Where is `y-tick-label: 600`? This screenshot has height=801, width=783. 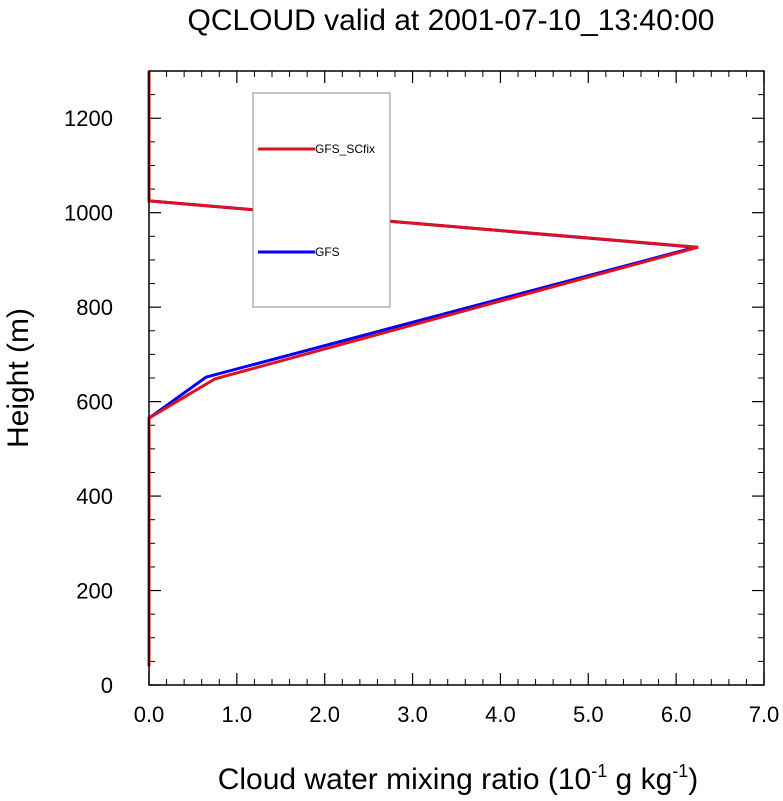 y-tick-label: 600 is located at coordinates (94, 402).